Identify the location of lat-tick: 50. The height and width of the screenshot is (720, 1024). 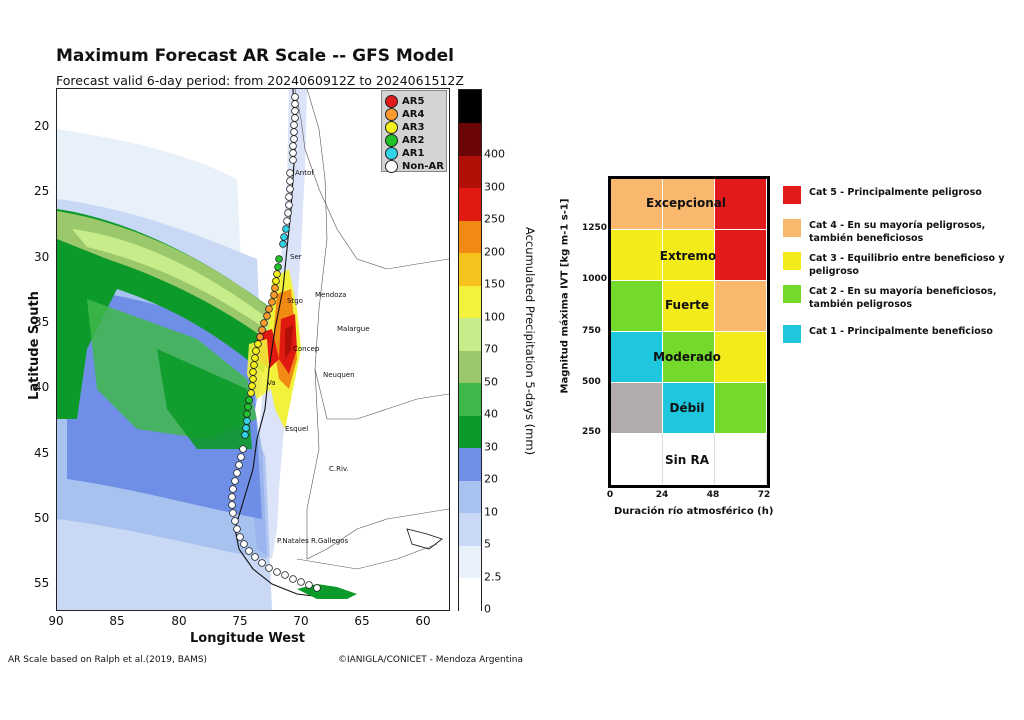
(42, 518).